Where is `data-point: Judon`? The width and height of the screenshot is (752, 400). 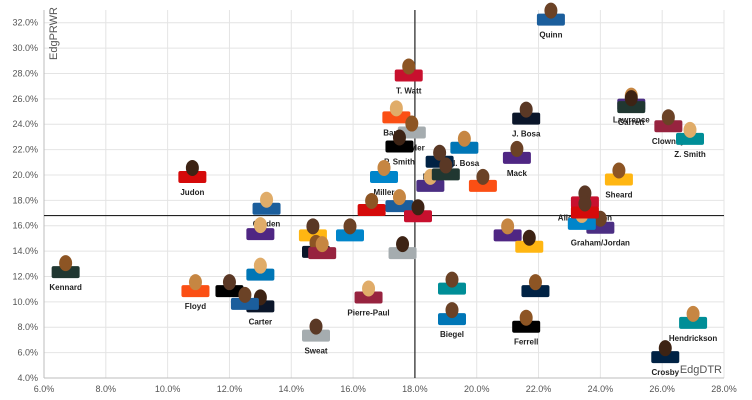 data-point: Judon is located at coordinates (192, 178).